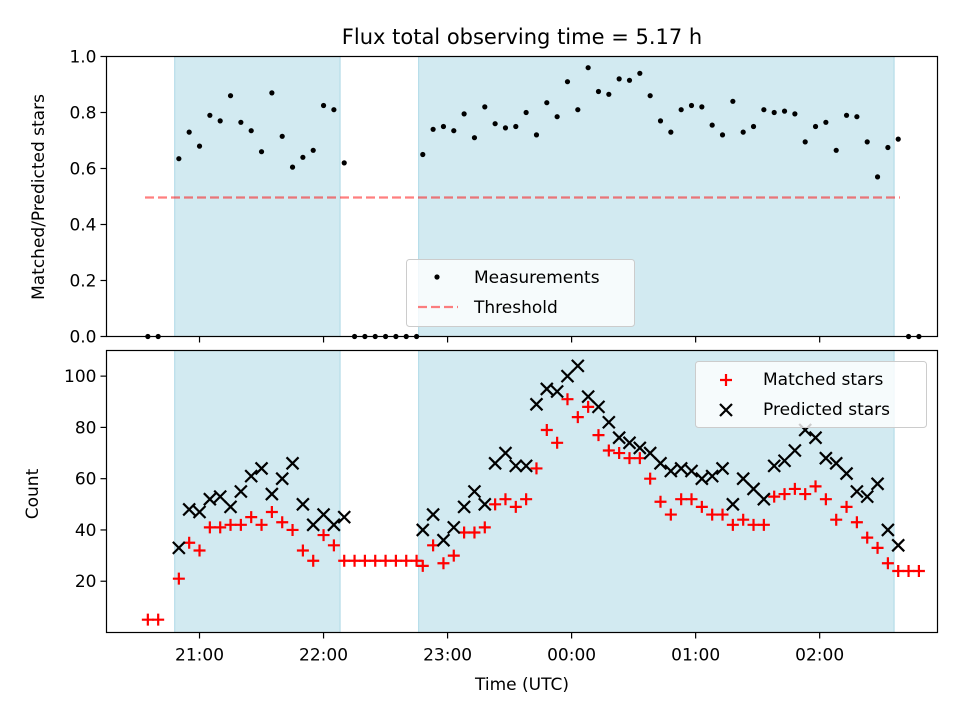 This screenshot has height=720, width=960. Describe the element at coordinates (39, 197) in the screenshot. I see `top-y-axis-label: Matched/Predicted stars` at that location.